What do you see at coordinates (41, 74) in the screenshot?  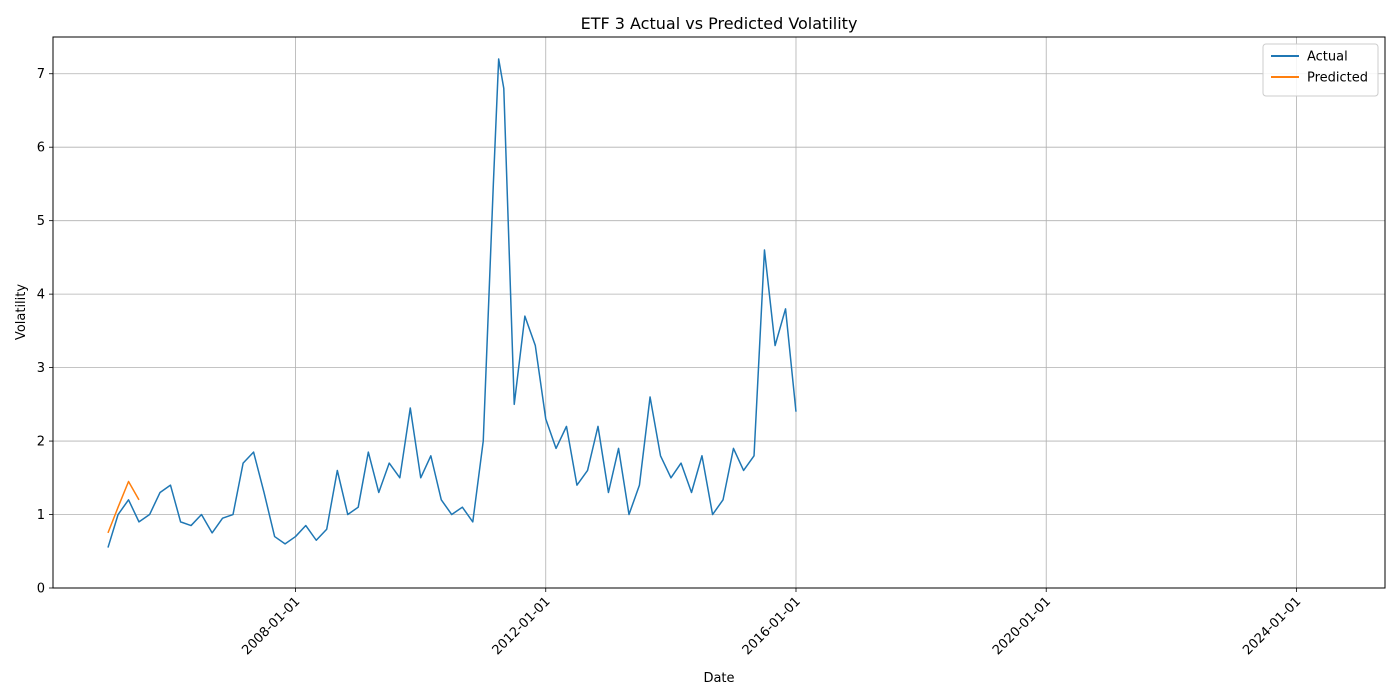 I see `y-tick-label: 7` at bounding box center [41, 74].